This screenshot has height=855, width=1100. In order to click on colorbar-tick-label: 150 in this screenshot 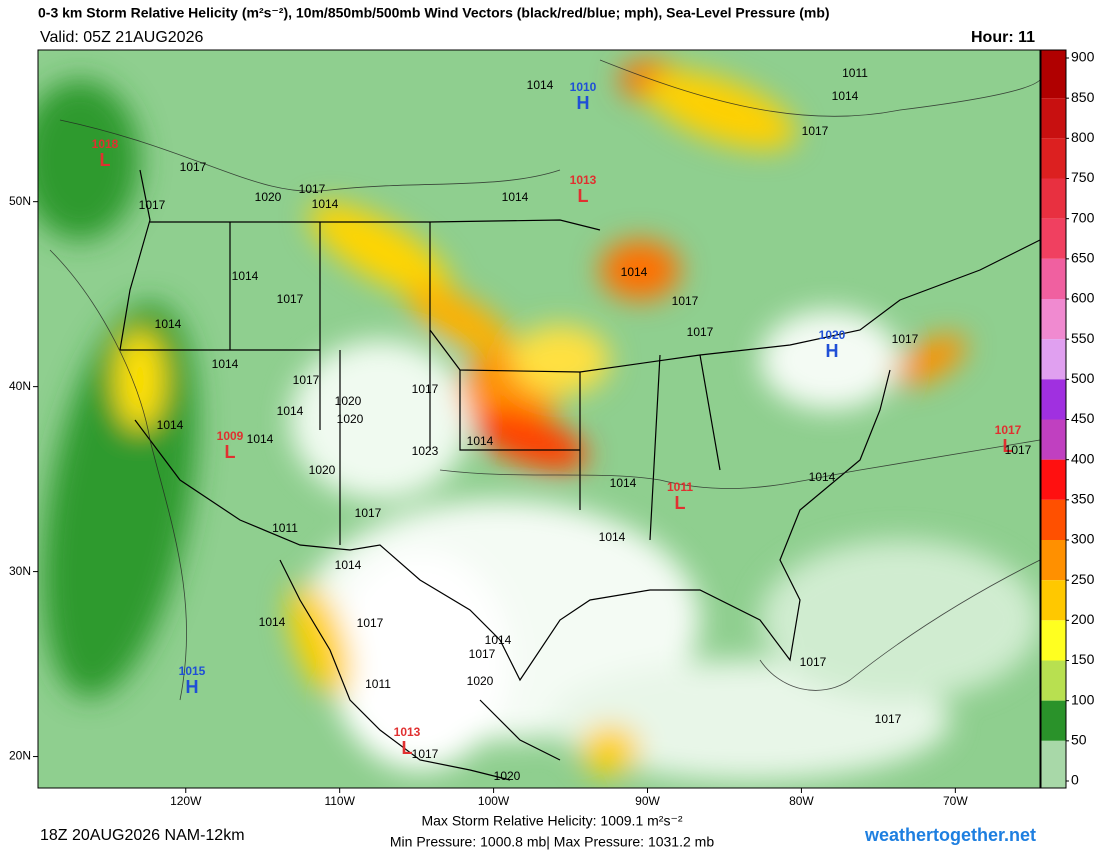, I will do `click(1083, 659)`.